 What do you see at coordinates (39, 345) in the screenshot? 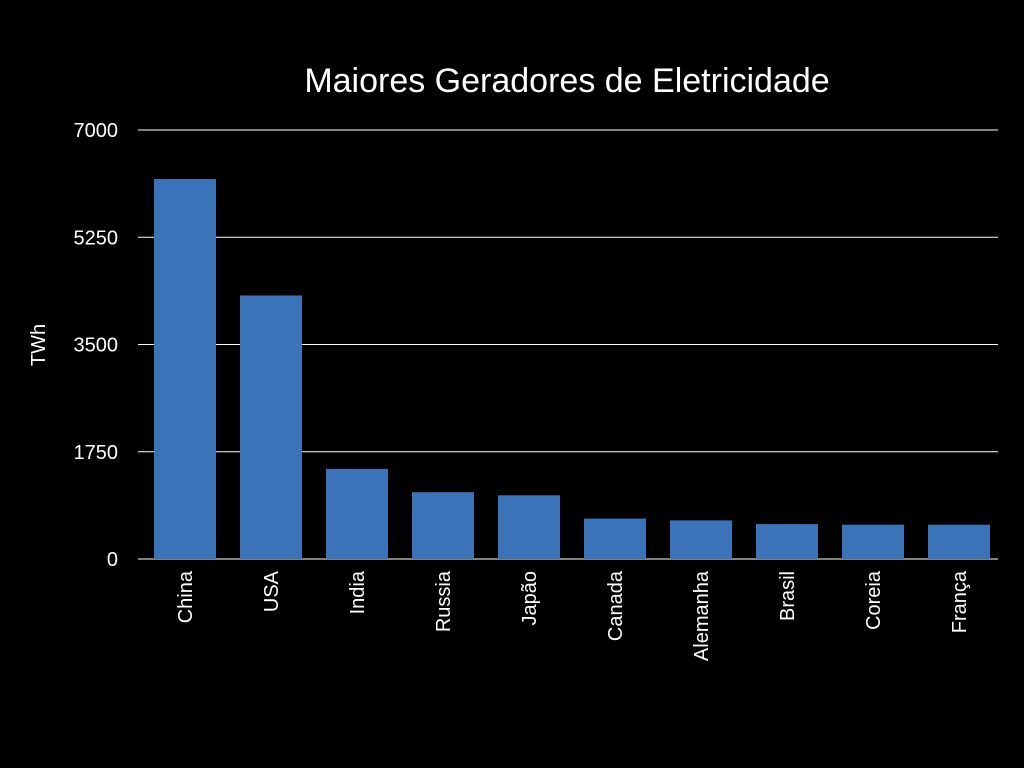
I see `y-axis-label: TWh` at bounding box center [39, 345].